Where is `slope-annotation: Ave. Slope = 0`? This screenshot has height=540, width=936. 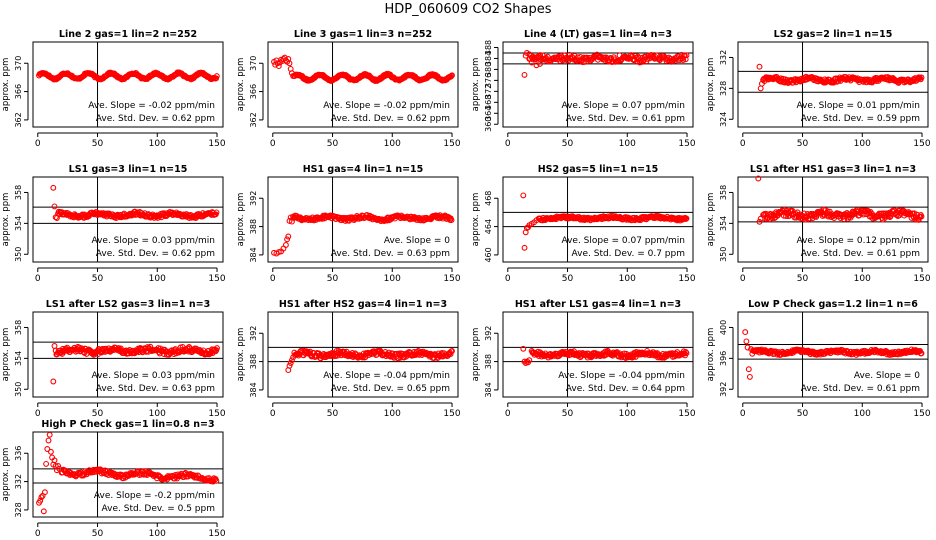 slope-annotation: Ave. Slope = 0 is located at coordinates (417, 241).